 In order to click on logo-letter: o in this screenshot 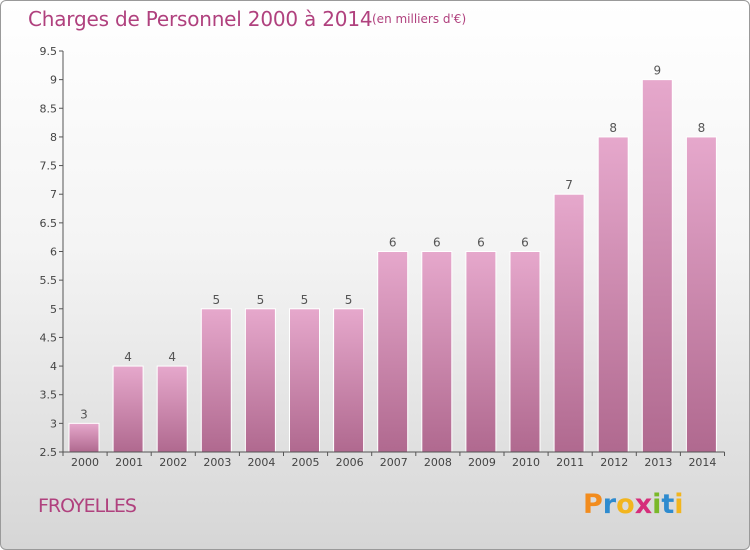, I will do `click(625, 504)`.